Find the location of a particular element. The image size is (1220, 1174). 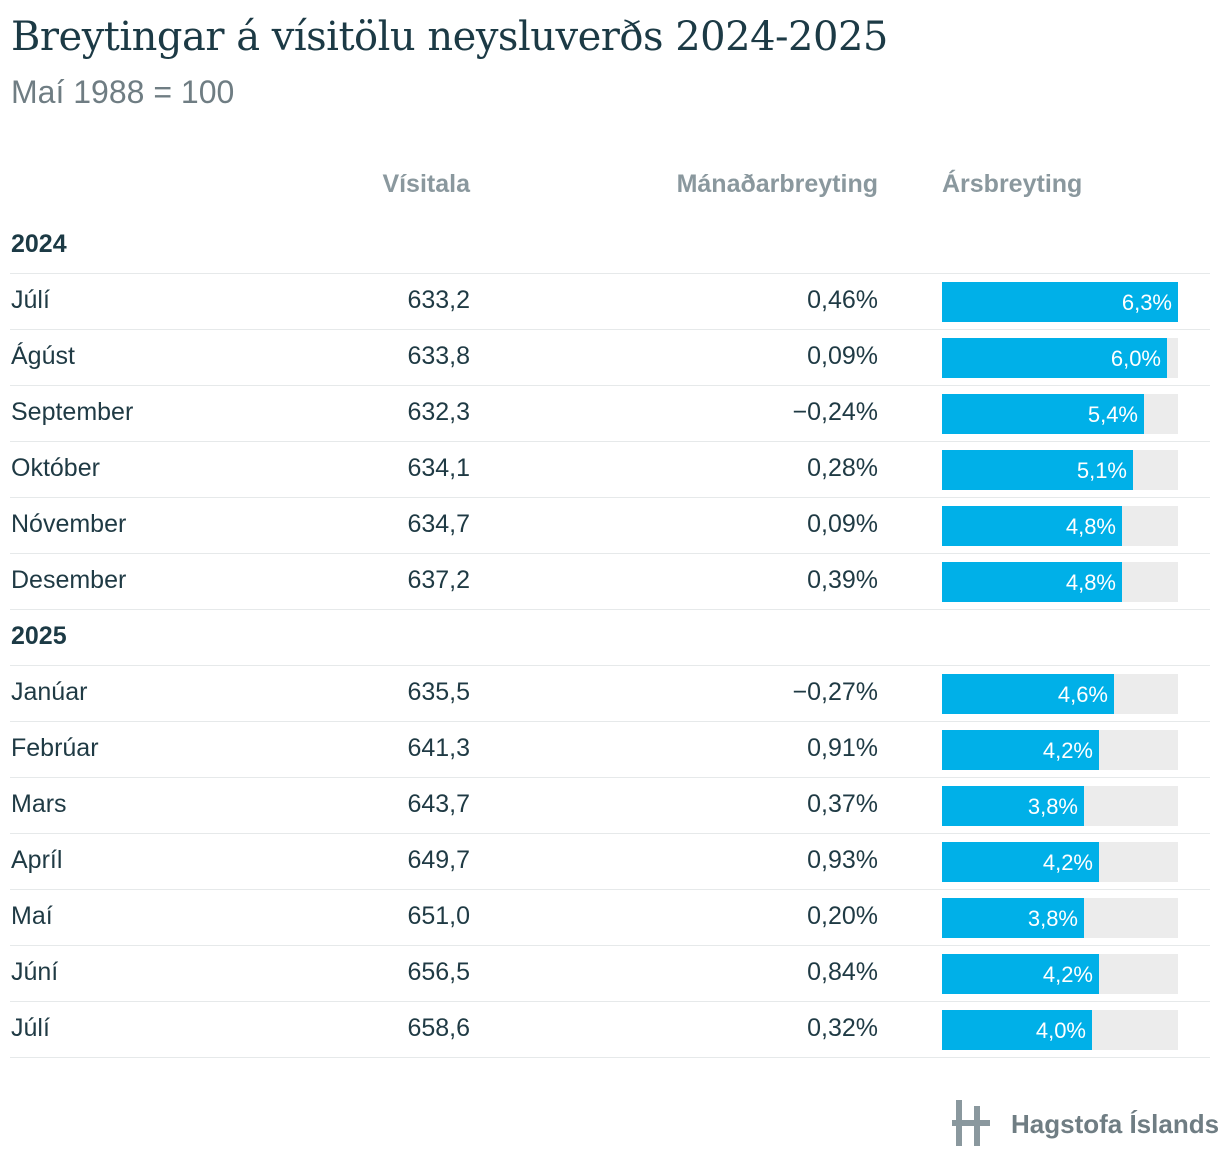

index-value: 633,2 is located at coordinates (438, 300).